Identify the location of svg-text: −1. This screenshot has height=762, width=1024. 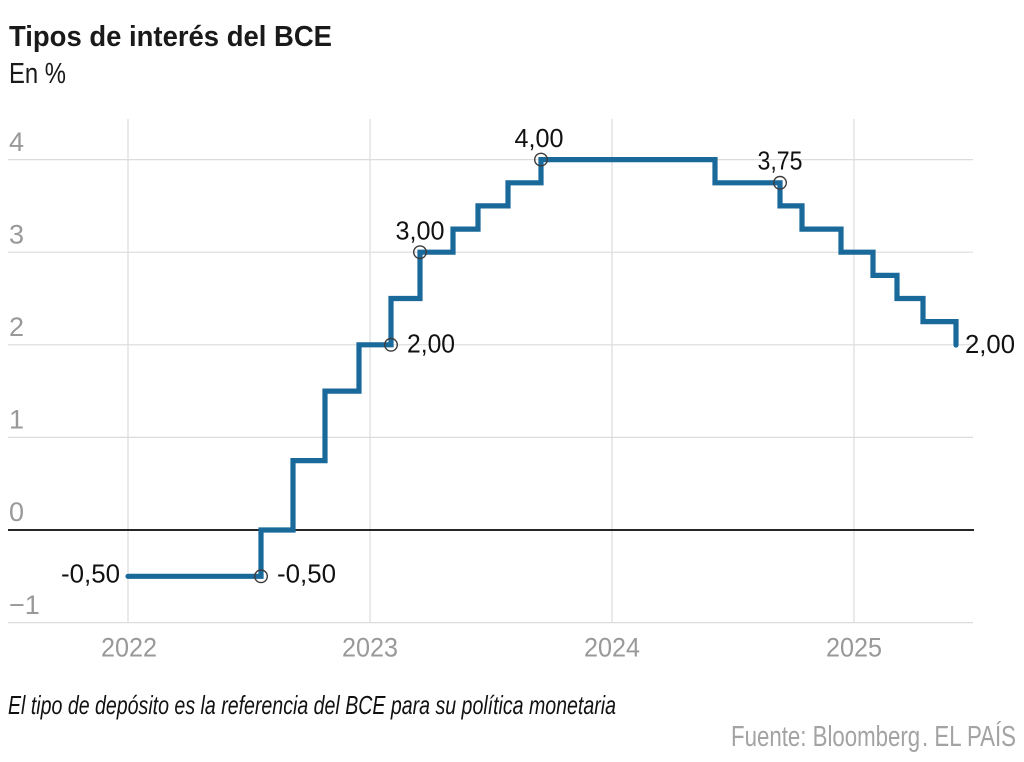
(24, 605).